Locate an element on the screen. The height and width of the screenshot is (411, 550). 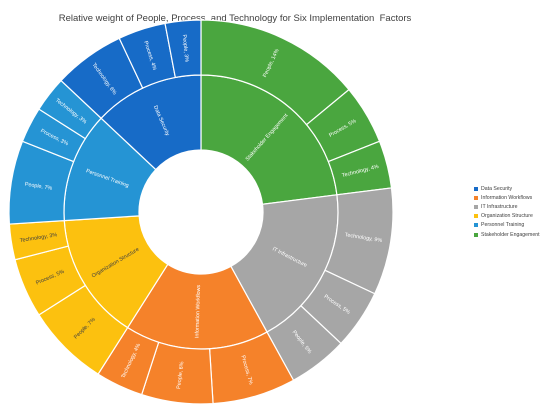
outer-label-it-infrastructure-technology: Technology, 9% is located at coordinates (363, 238).